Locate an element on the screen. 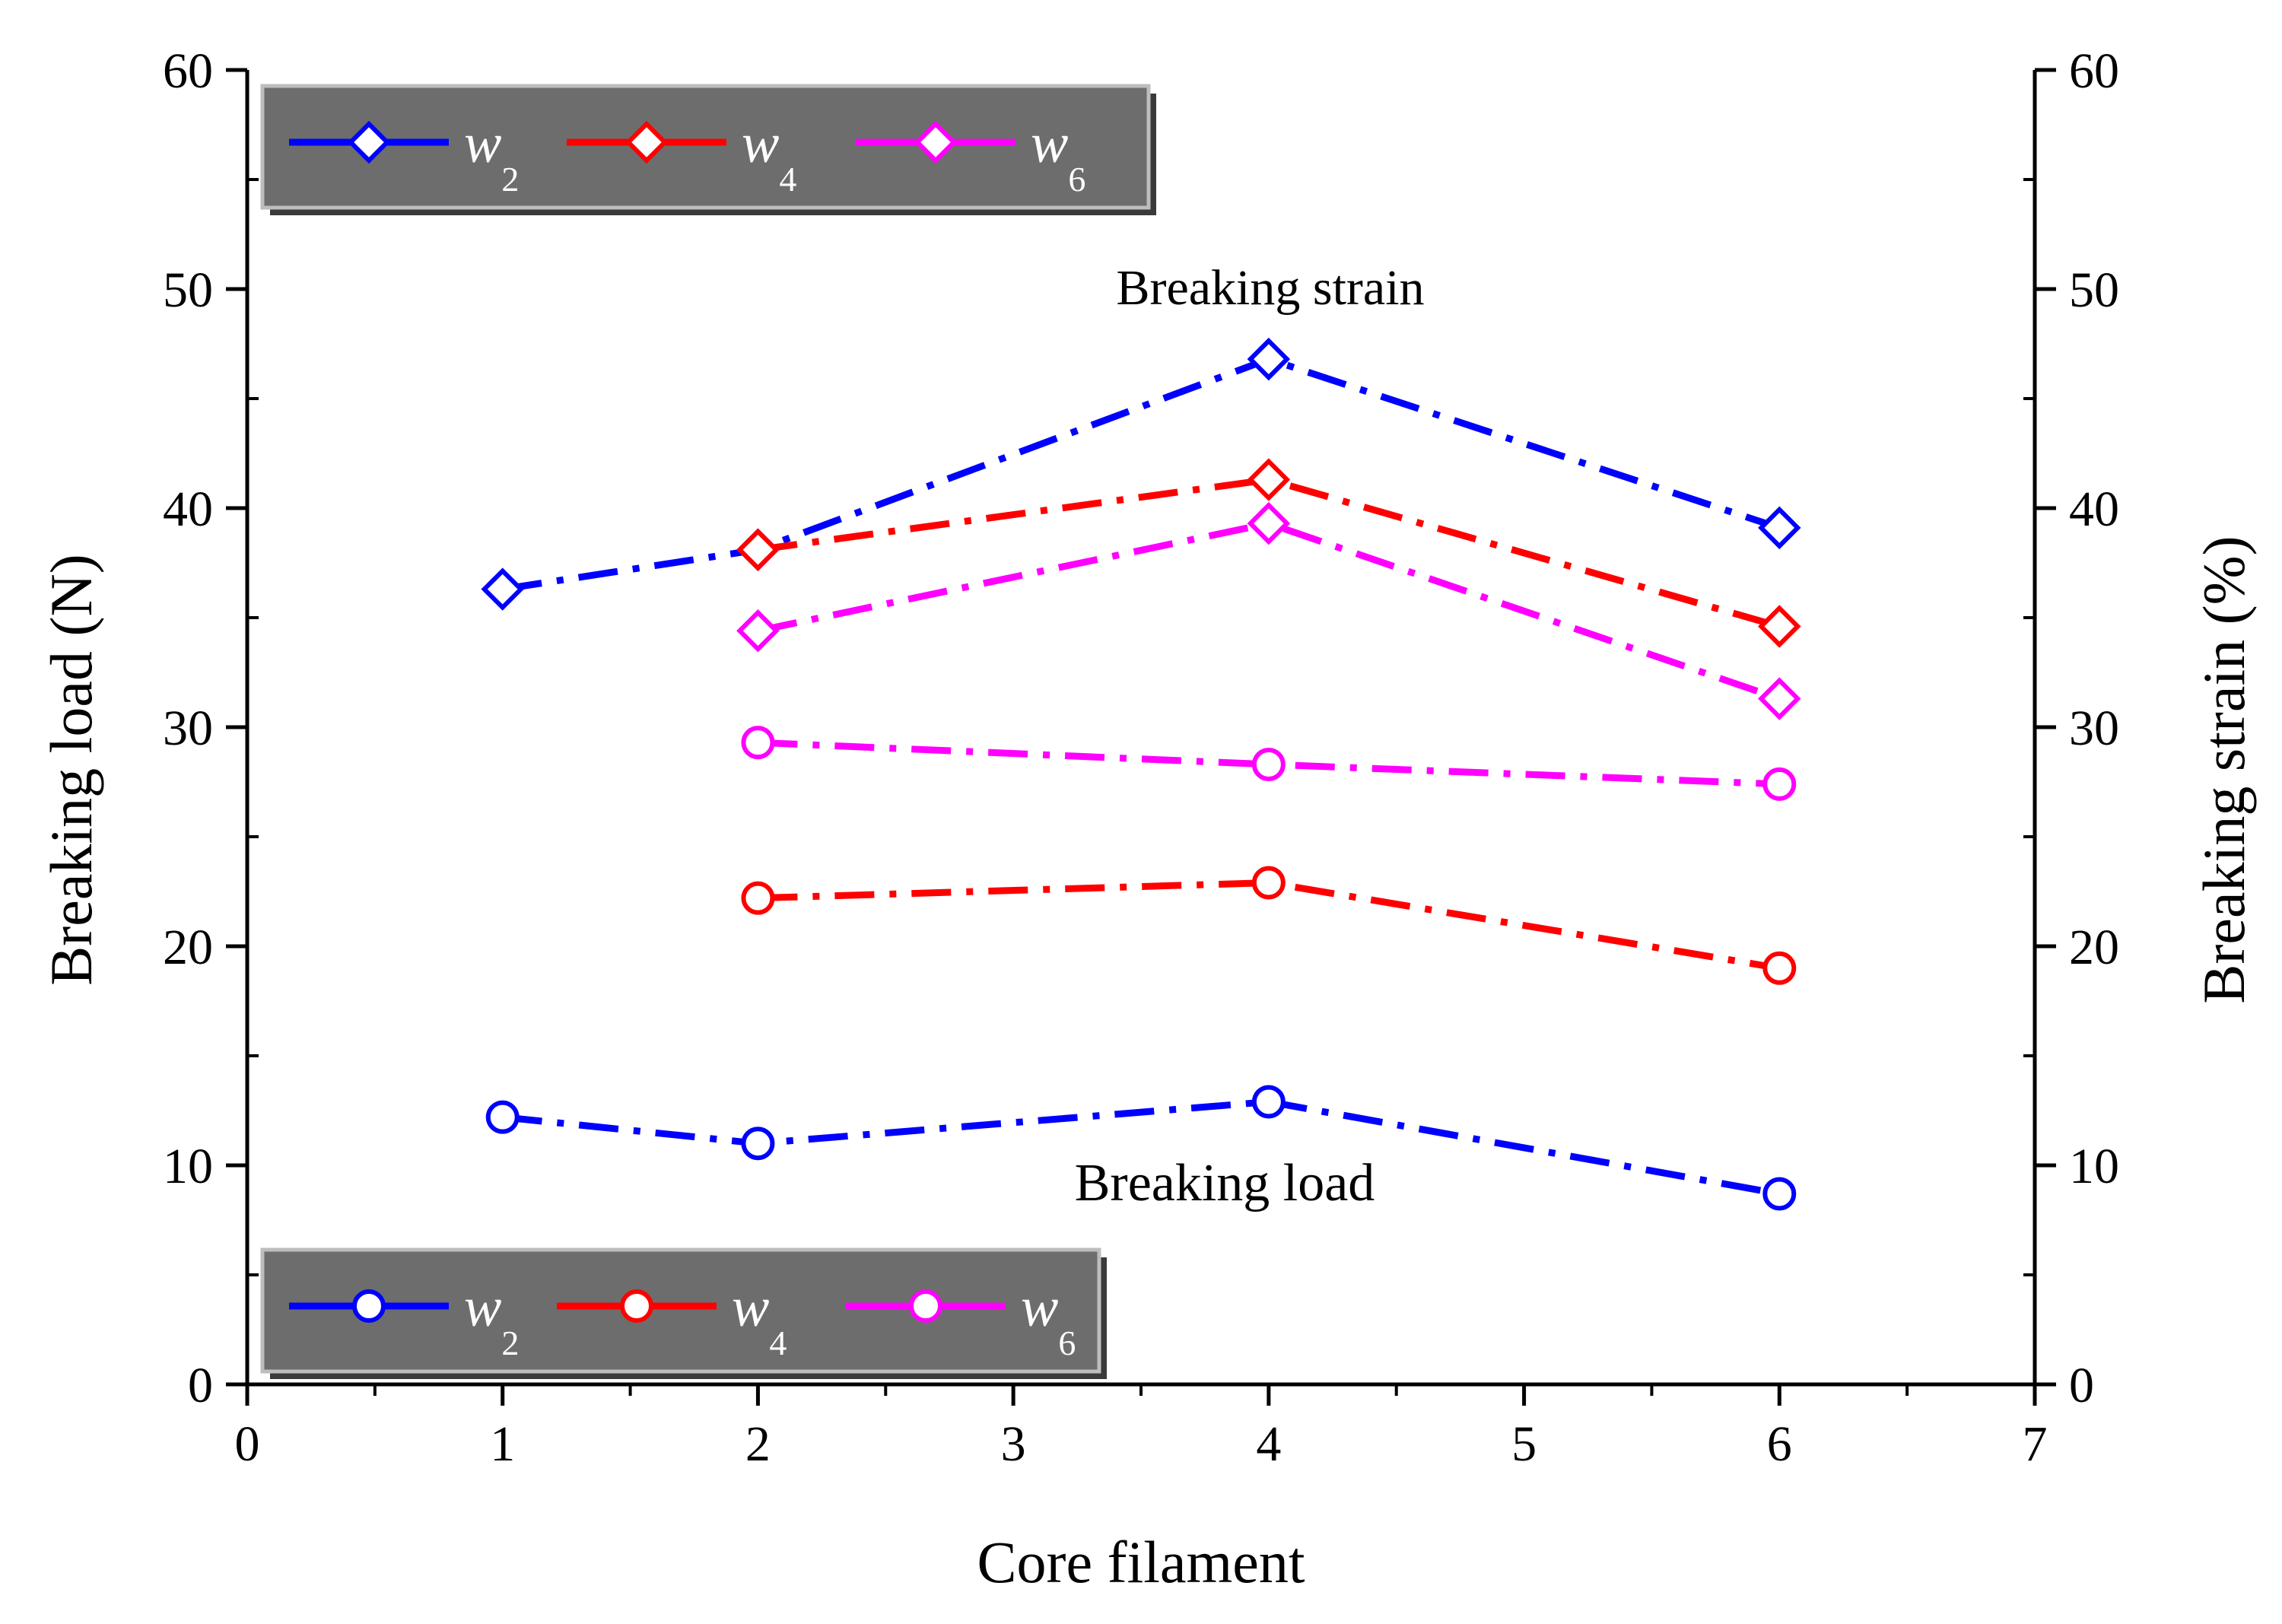  series-w6-breaking-load is located at coordinates (1269, 763).